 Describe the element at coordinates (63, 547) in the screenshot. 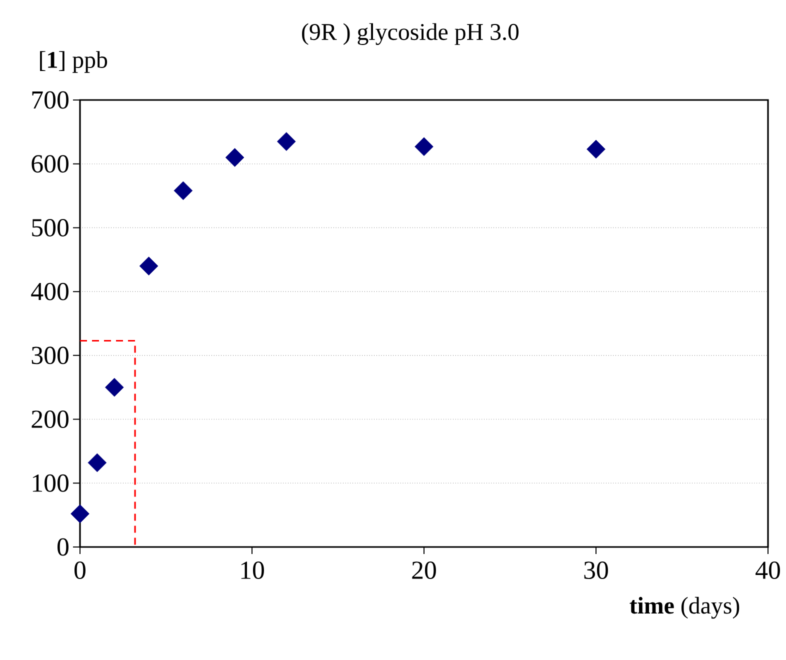

I see `y-tick-label: 0` at that location.